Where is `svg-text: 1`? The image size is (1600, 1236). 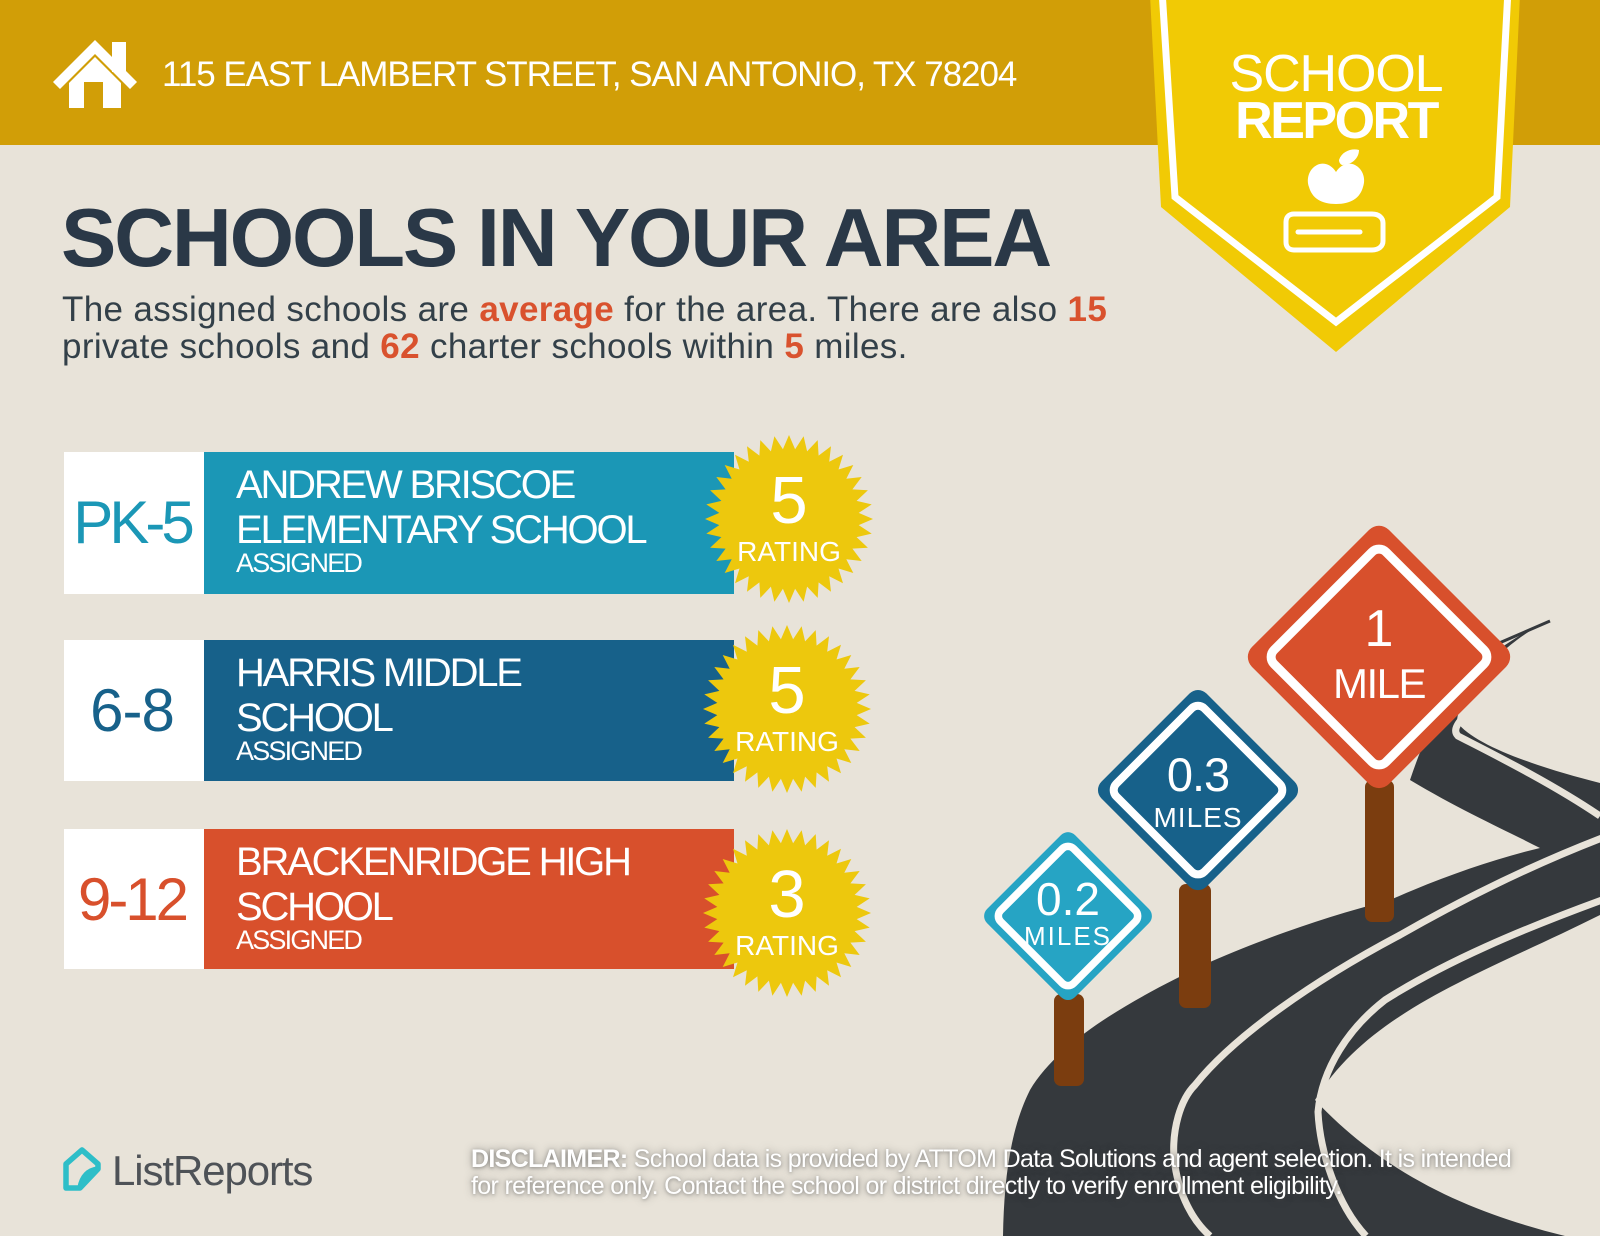
svg-text: 1 is located at coordinates (1379, 629).